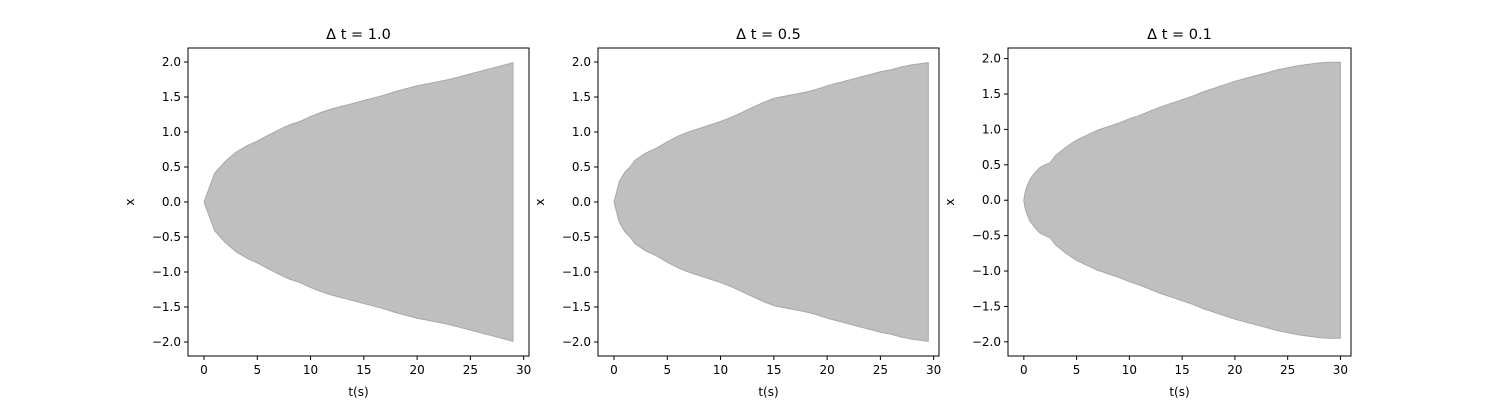  What do you see at coordinates (358, 35) in the screenshot?
I see `panel-title: Δ t = 1.0` at bounding box center [358, 35].